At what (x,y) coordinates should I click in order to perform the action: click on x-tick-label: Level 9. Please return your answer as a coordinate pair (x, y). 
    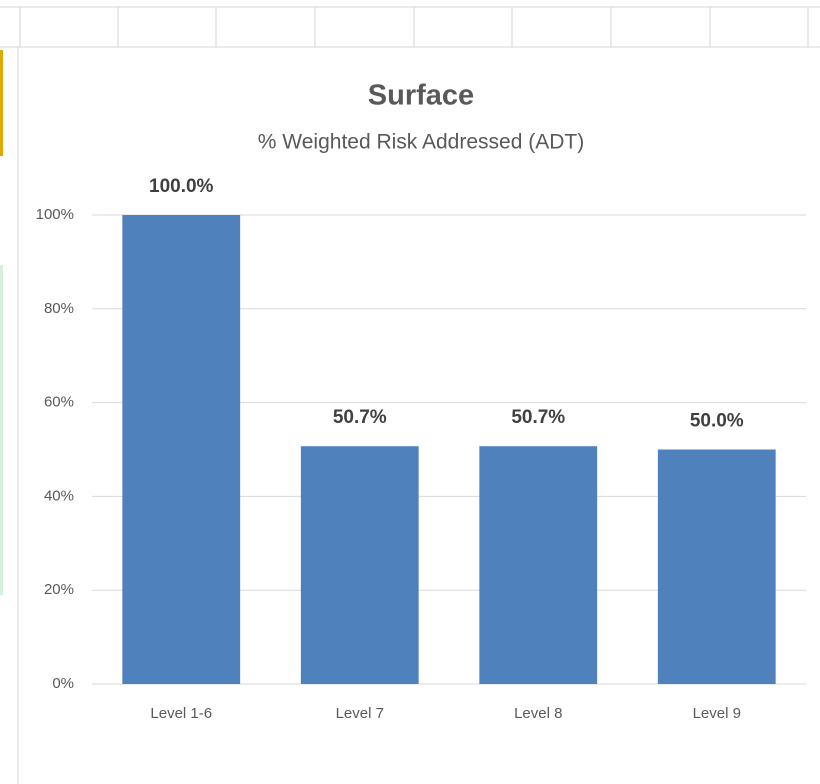
    Looking at the image, I should click on (717, 713).